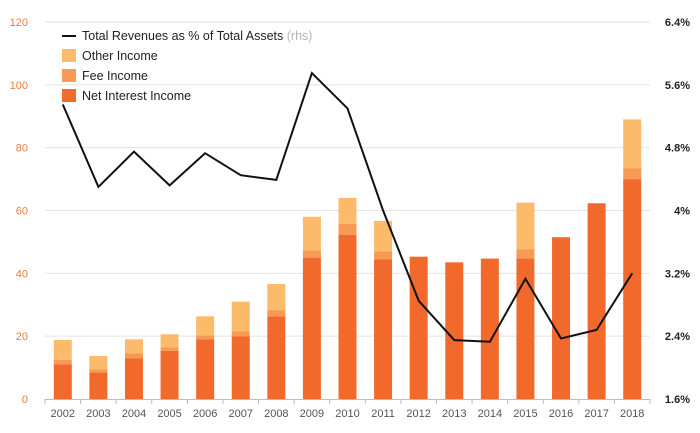  What do you see at coordinates (69, 75) in the screenshot?
I see `legend-swatch-fee-income` at bounding box center [69, 75].